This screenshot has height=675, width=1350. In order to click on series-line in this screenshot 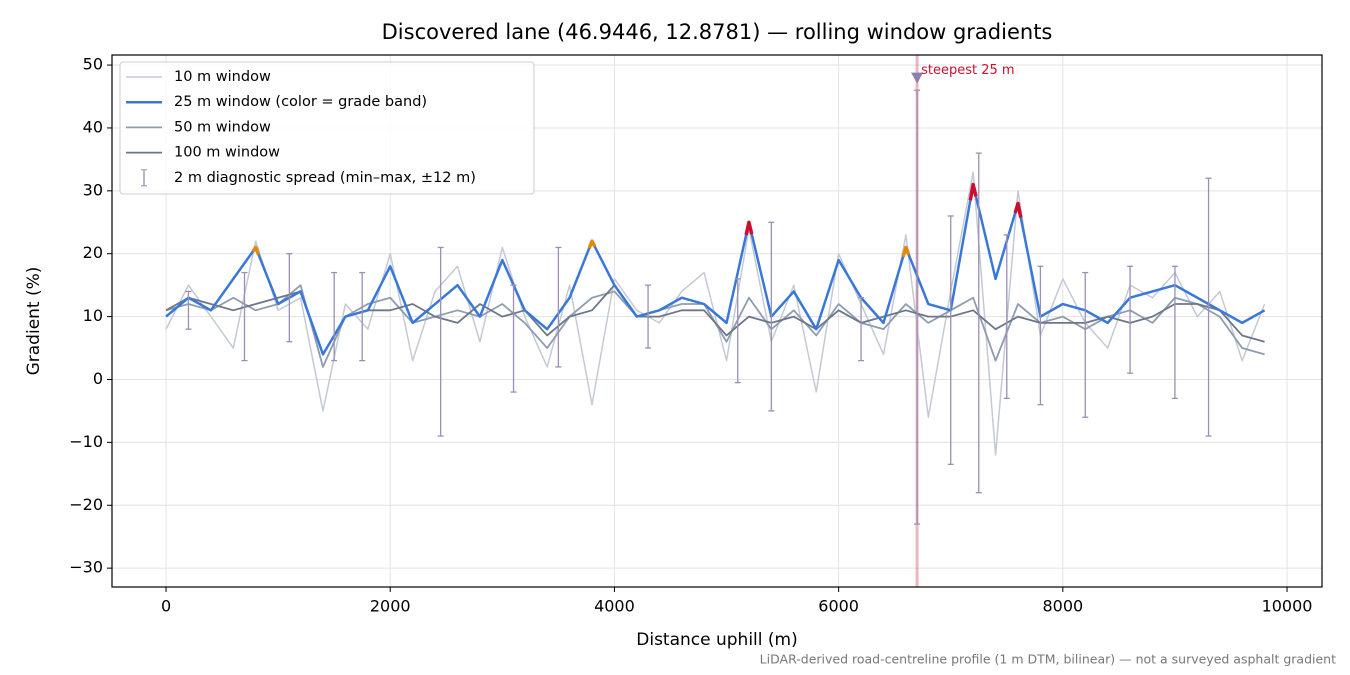, I will do `click(715, 326)`.